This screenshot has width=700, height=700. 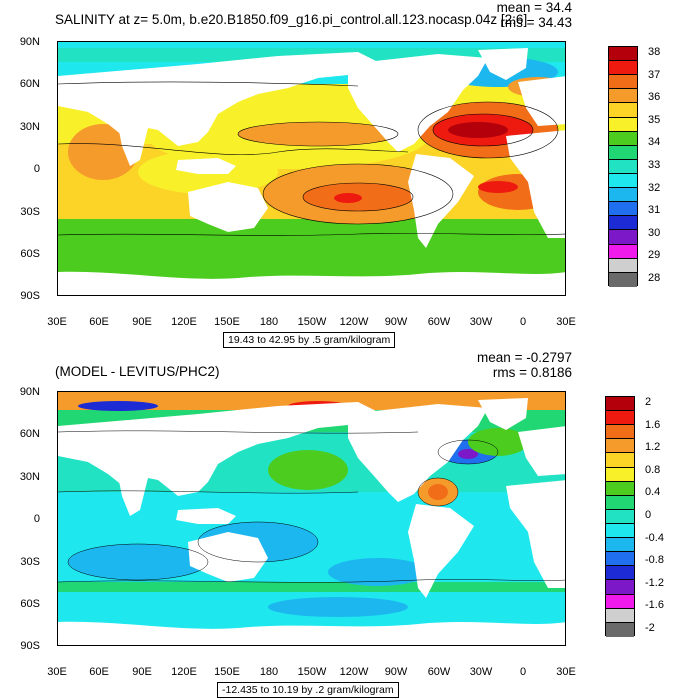 I want to click on colorbar-label: 37, so click(x=654, y=74).